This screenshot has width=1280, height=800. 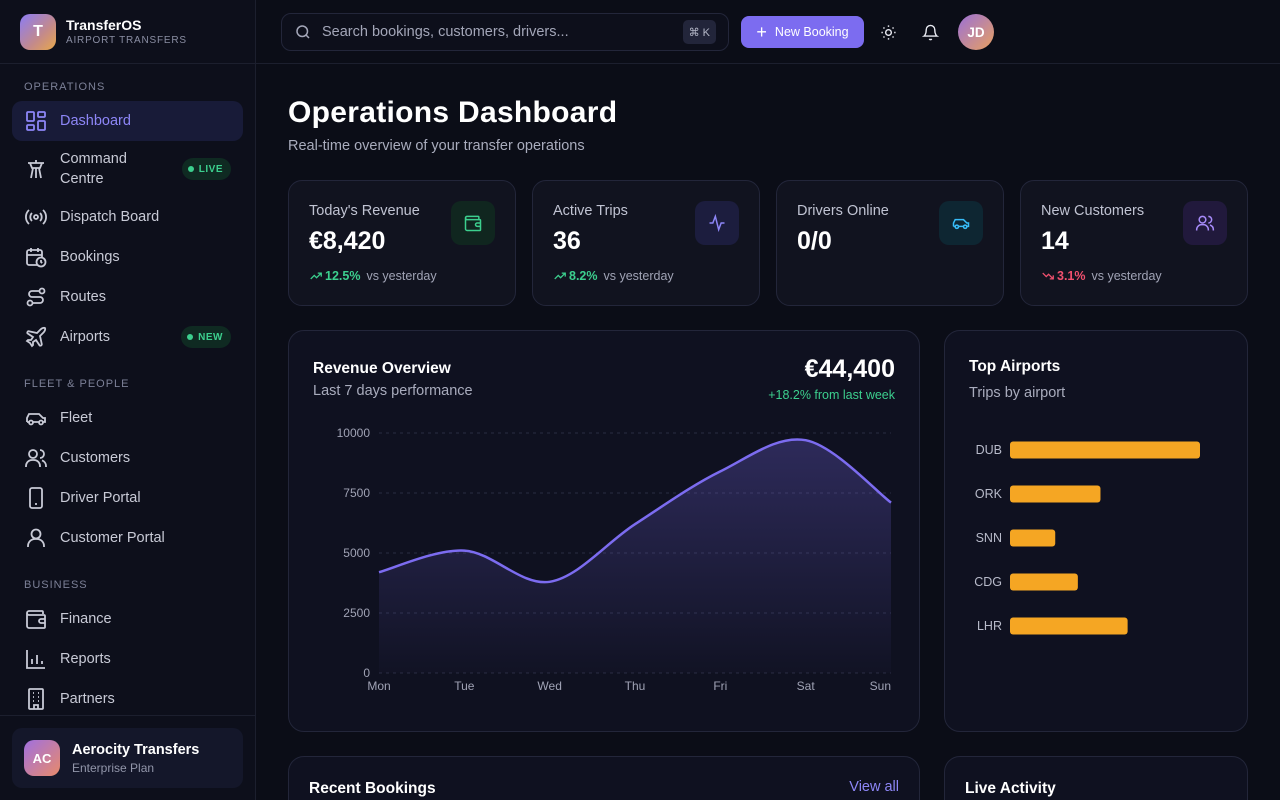 I want to click on phone-icon, so click(x=36, y=498).